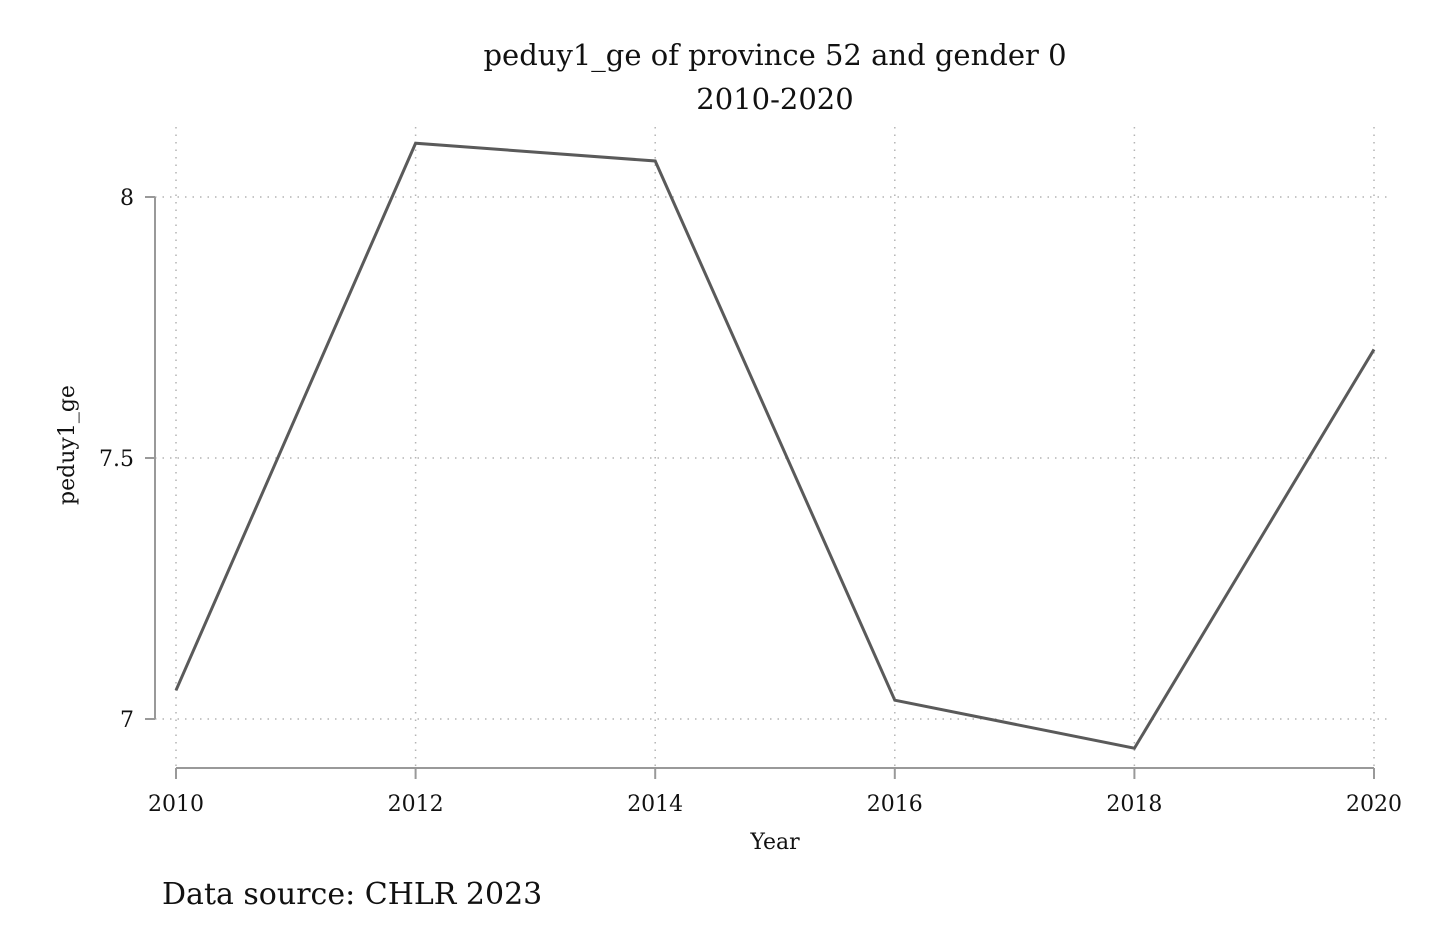 This screenshot has width=1429, height=952. I want to click on y-tick-label-7.5: 7.5, so click(116, 459).